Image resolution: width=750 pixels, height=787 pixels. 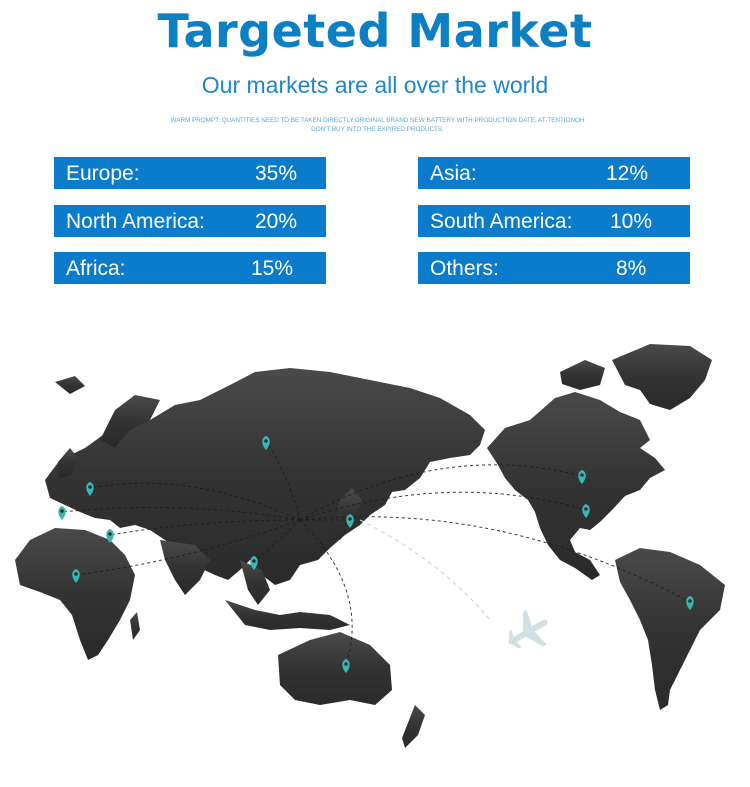 What do you see at coordinates (631, 268) in the screenshot?
I see `market-share: 8%` at bounding box center [631, 268].